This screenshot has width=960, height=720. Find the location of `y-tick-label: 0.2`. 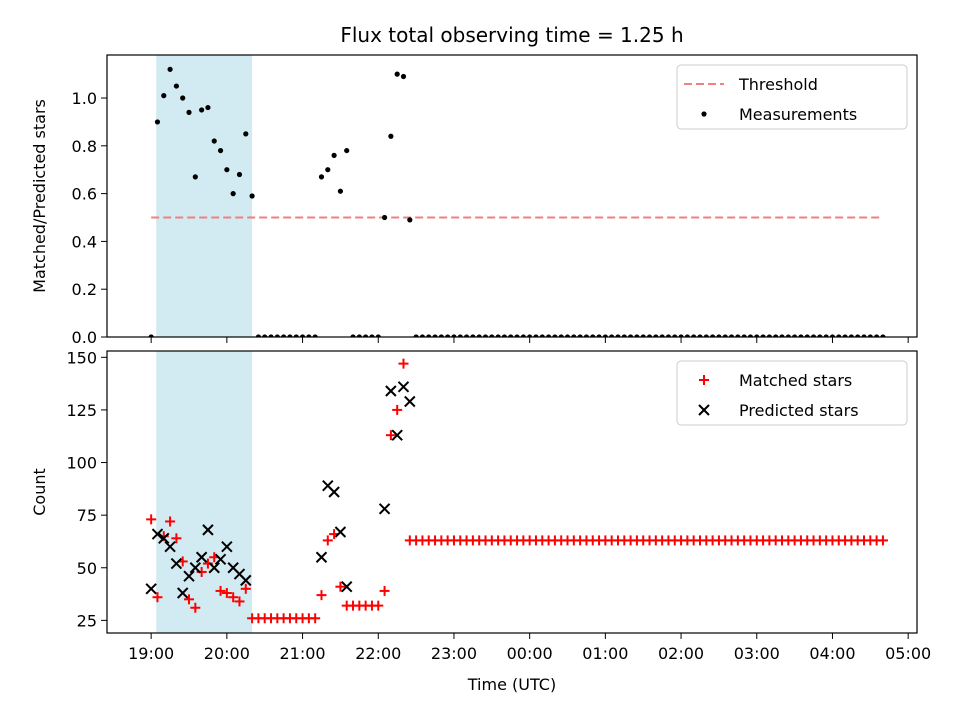

y-tick-label: 0.2 is located at coordinates (84, 289).